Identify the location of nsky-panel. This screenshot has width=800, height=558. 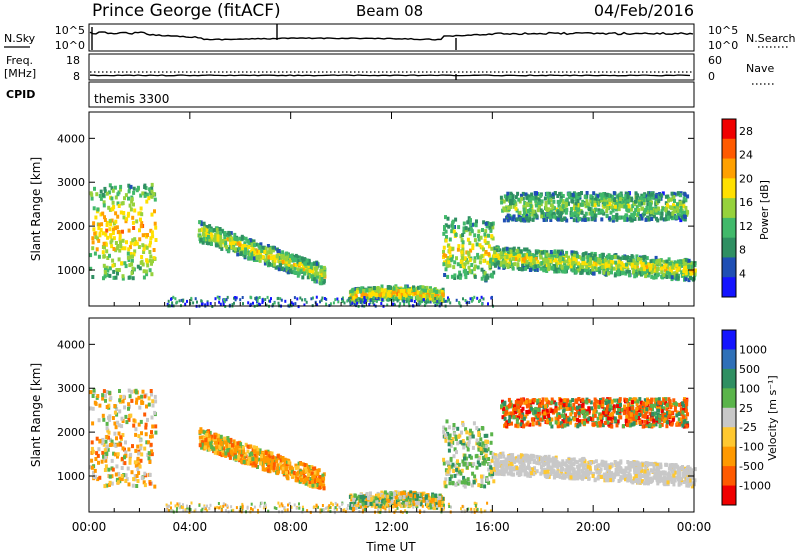
(391, 37).